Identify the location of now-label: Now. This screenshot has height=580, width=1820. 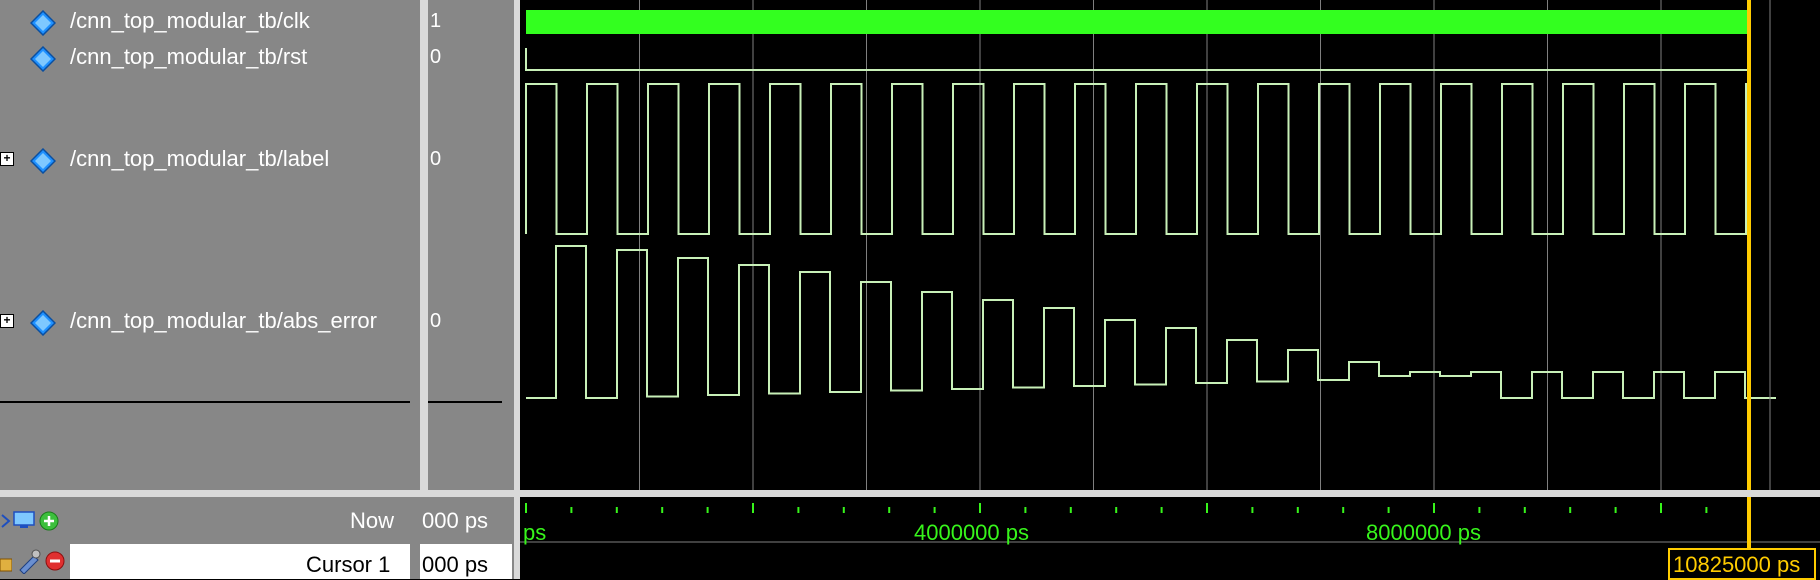
(372, 520).